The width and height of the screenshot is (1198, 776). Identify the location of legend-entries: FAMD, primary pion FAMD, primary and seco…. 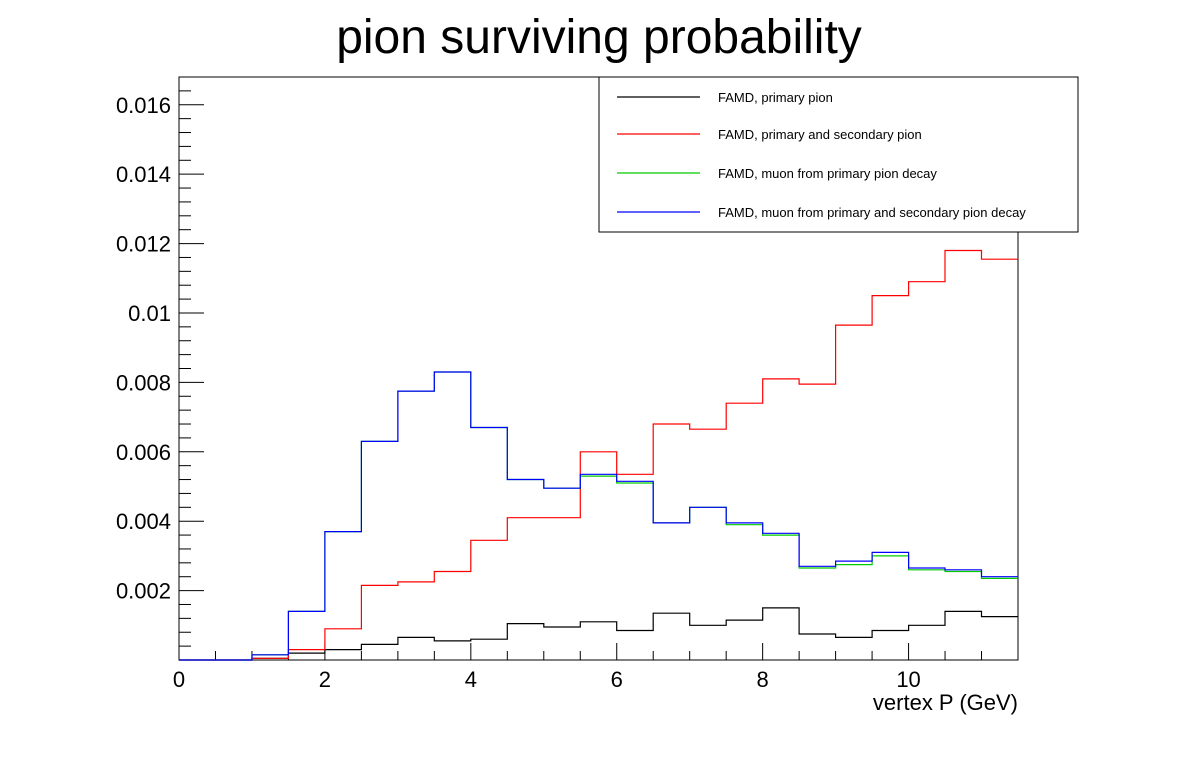
(821, 155).